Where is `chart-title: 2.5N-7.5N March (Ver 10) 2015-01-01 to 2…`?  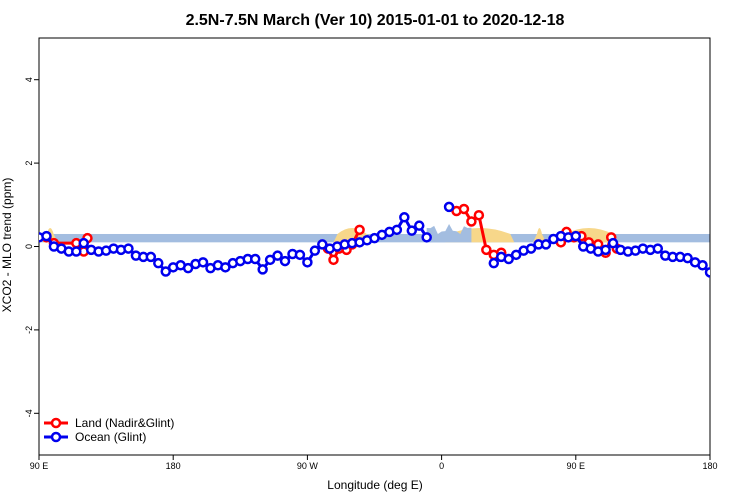
chart-title: 2.5N-7.5N March (Ver 10) 2015-01-01 to 2… is located at coordinates (375, 20).